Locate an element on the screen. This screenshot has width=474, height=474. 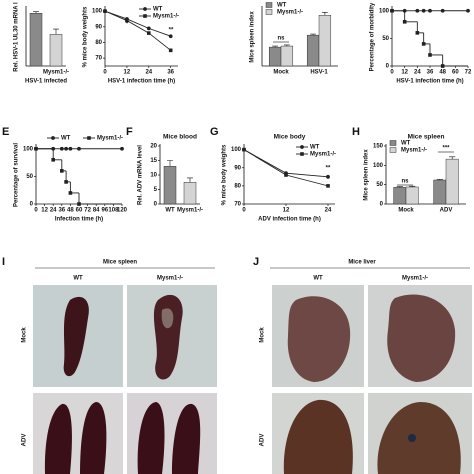
panel-letter: E is located at coordinates (5, 132).